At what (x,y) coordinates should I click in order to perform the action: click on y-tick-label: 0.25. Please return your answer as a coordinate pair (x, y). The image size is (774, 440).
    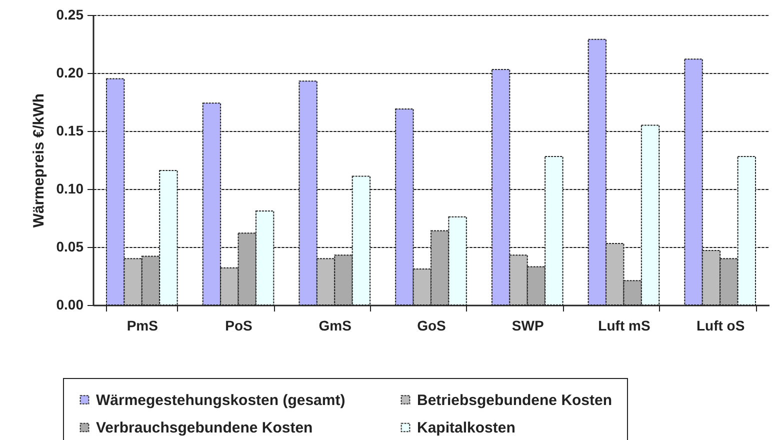
    Looking at the image, I should click on (70, 14).